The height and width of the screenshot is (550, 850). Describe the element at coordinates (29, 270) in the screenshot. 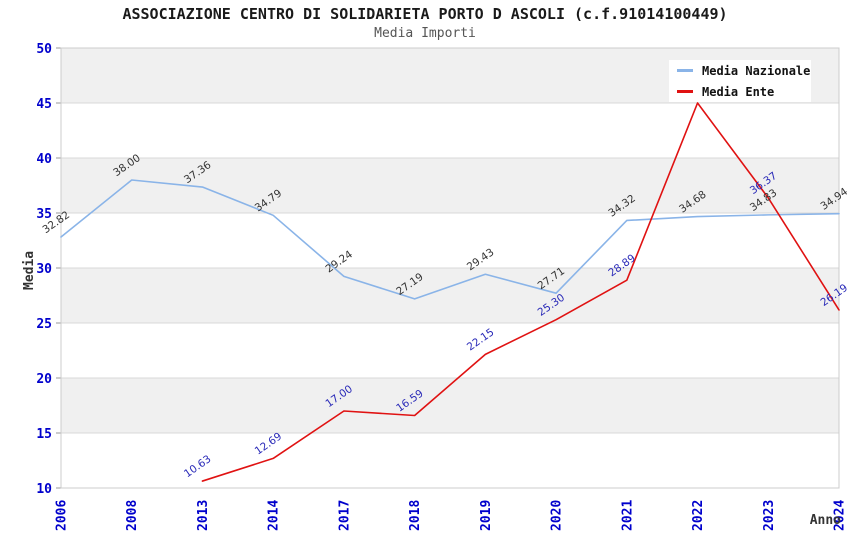

I see `y-axis-title: Media` at that location.